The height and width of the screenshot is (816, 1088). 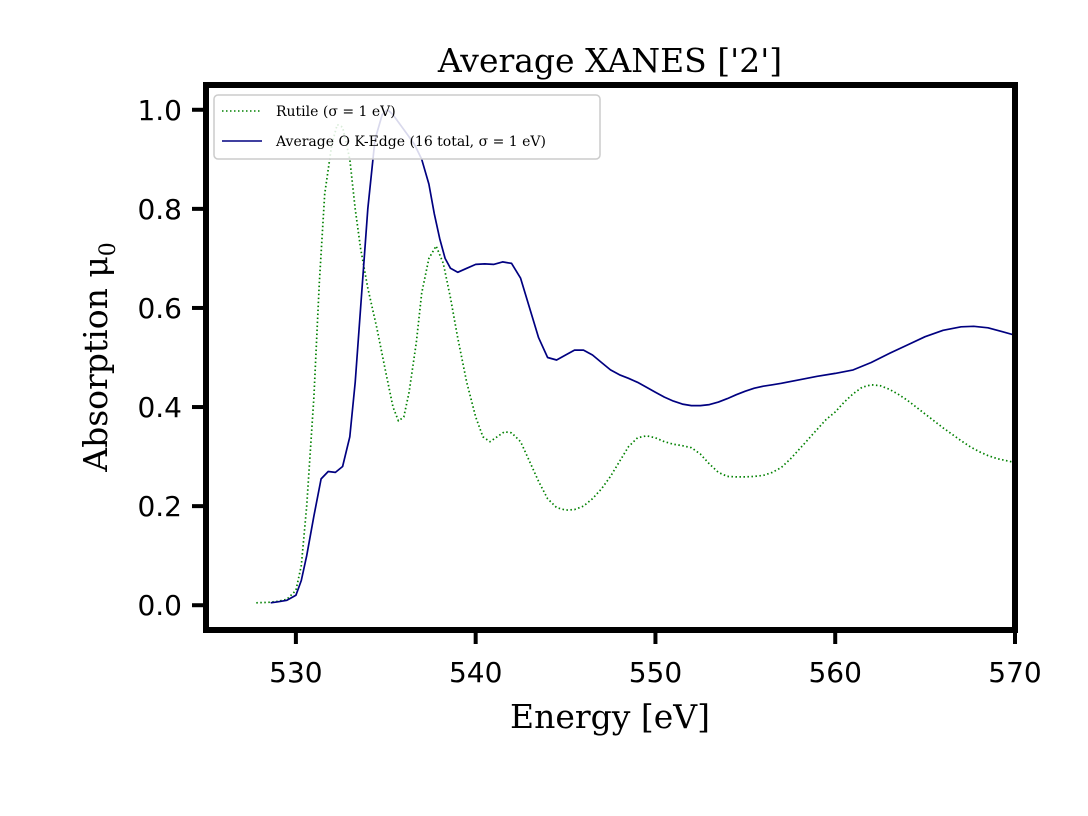 I want to click on x-tick-label: 550, so click(x=655, y=672).